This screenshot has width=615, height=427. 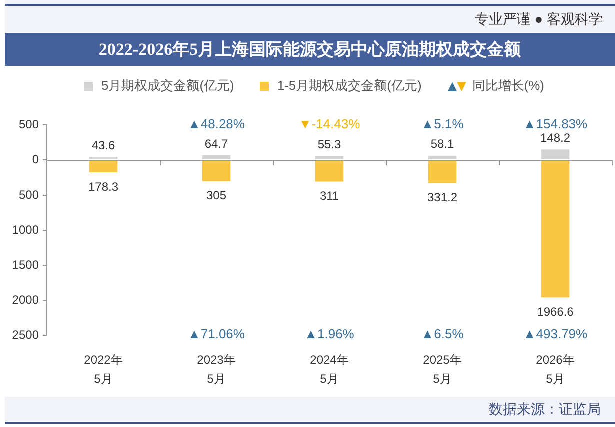 What do you see at coordinates (555, 137) in the screenshot?
I see `data-label: 148.2` at bounding box center [555, 137].